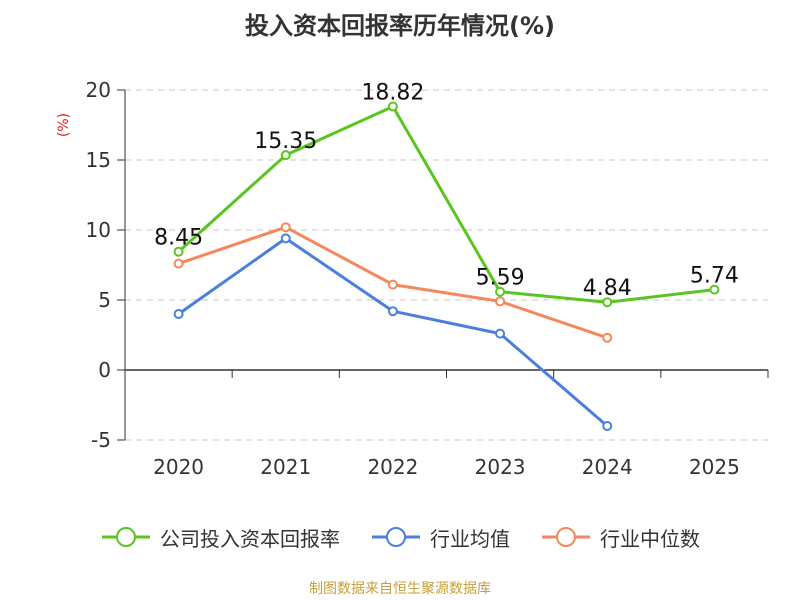 Image resolution: width=800 pixels, height=600 pixels. What do you see at coordinates (250, 538) in the screenshot?
I see `legend-label: 公司投入资本回报率` at bounding box center [250, 538].